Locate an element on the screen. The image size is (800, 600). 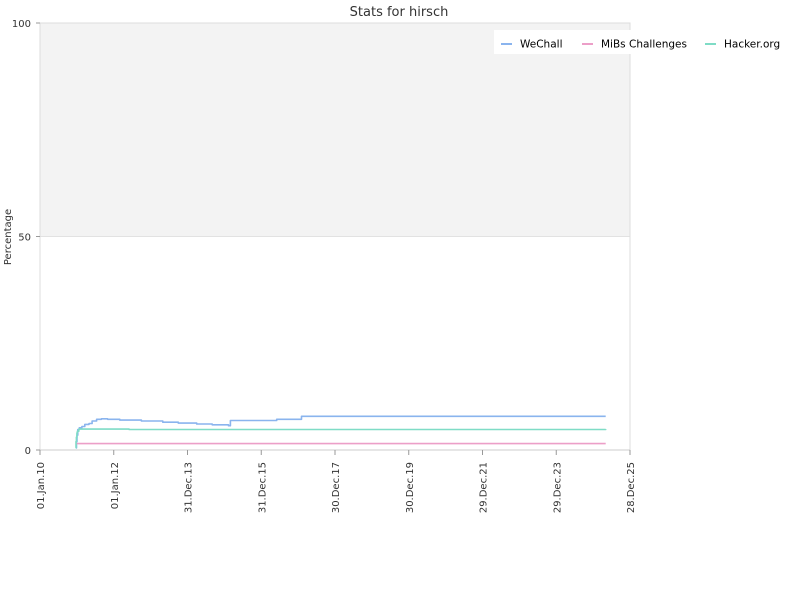
legend: WeChall MiBs Challenges Hacker.org is located at coordinates (644, 42).